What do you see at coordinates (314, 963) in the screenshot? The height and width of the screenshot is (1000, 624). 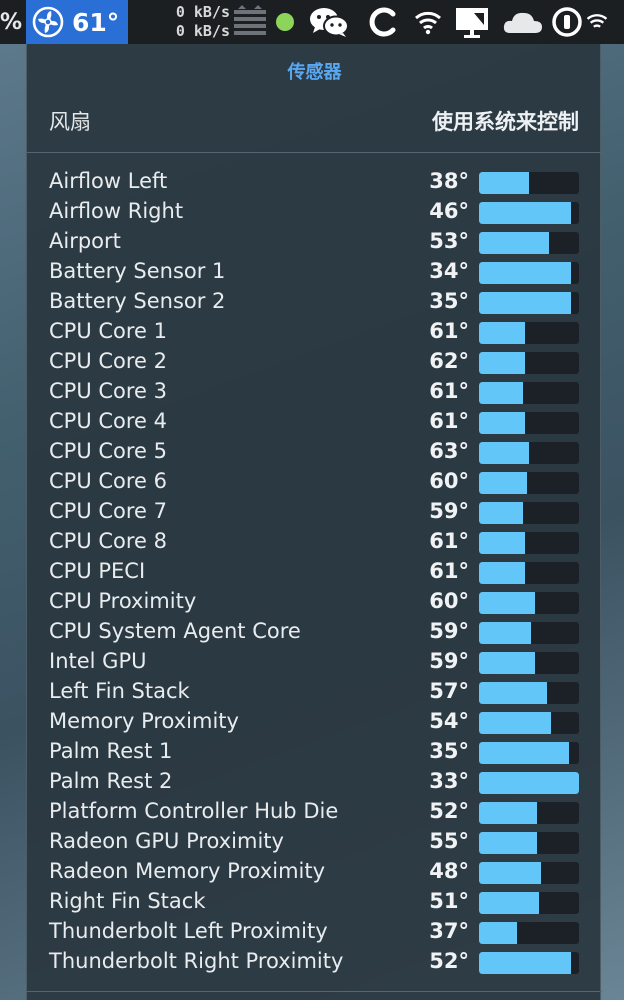 I see `sensor-row: Thunderbolt Right Proximity 52°` at bounding box center [314, 963].